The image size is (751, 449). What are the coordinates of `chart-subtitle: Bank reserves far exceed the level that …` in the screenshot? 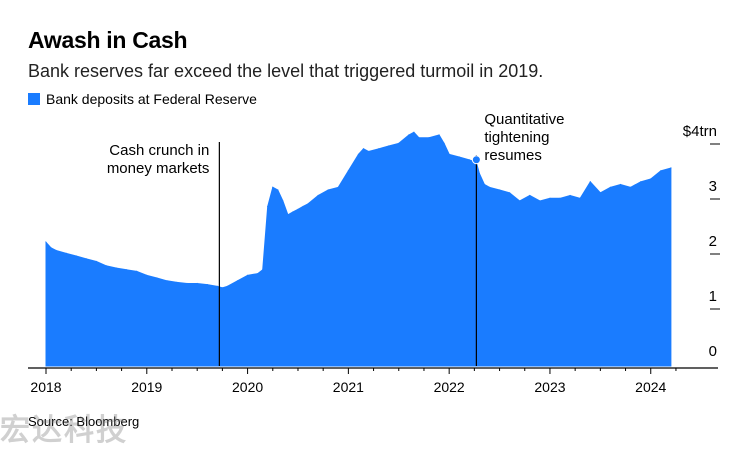 It's located at (286, 71).